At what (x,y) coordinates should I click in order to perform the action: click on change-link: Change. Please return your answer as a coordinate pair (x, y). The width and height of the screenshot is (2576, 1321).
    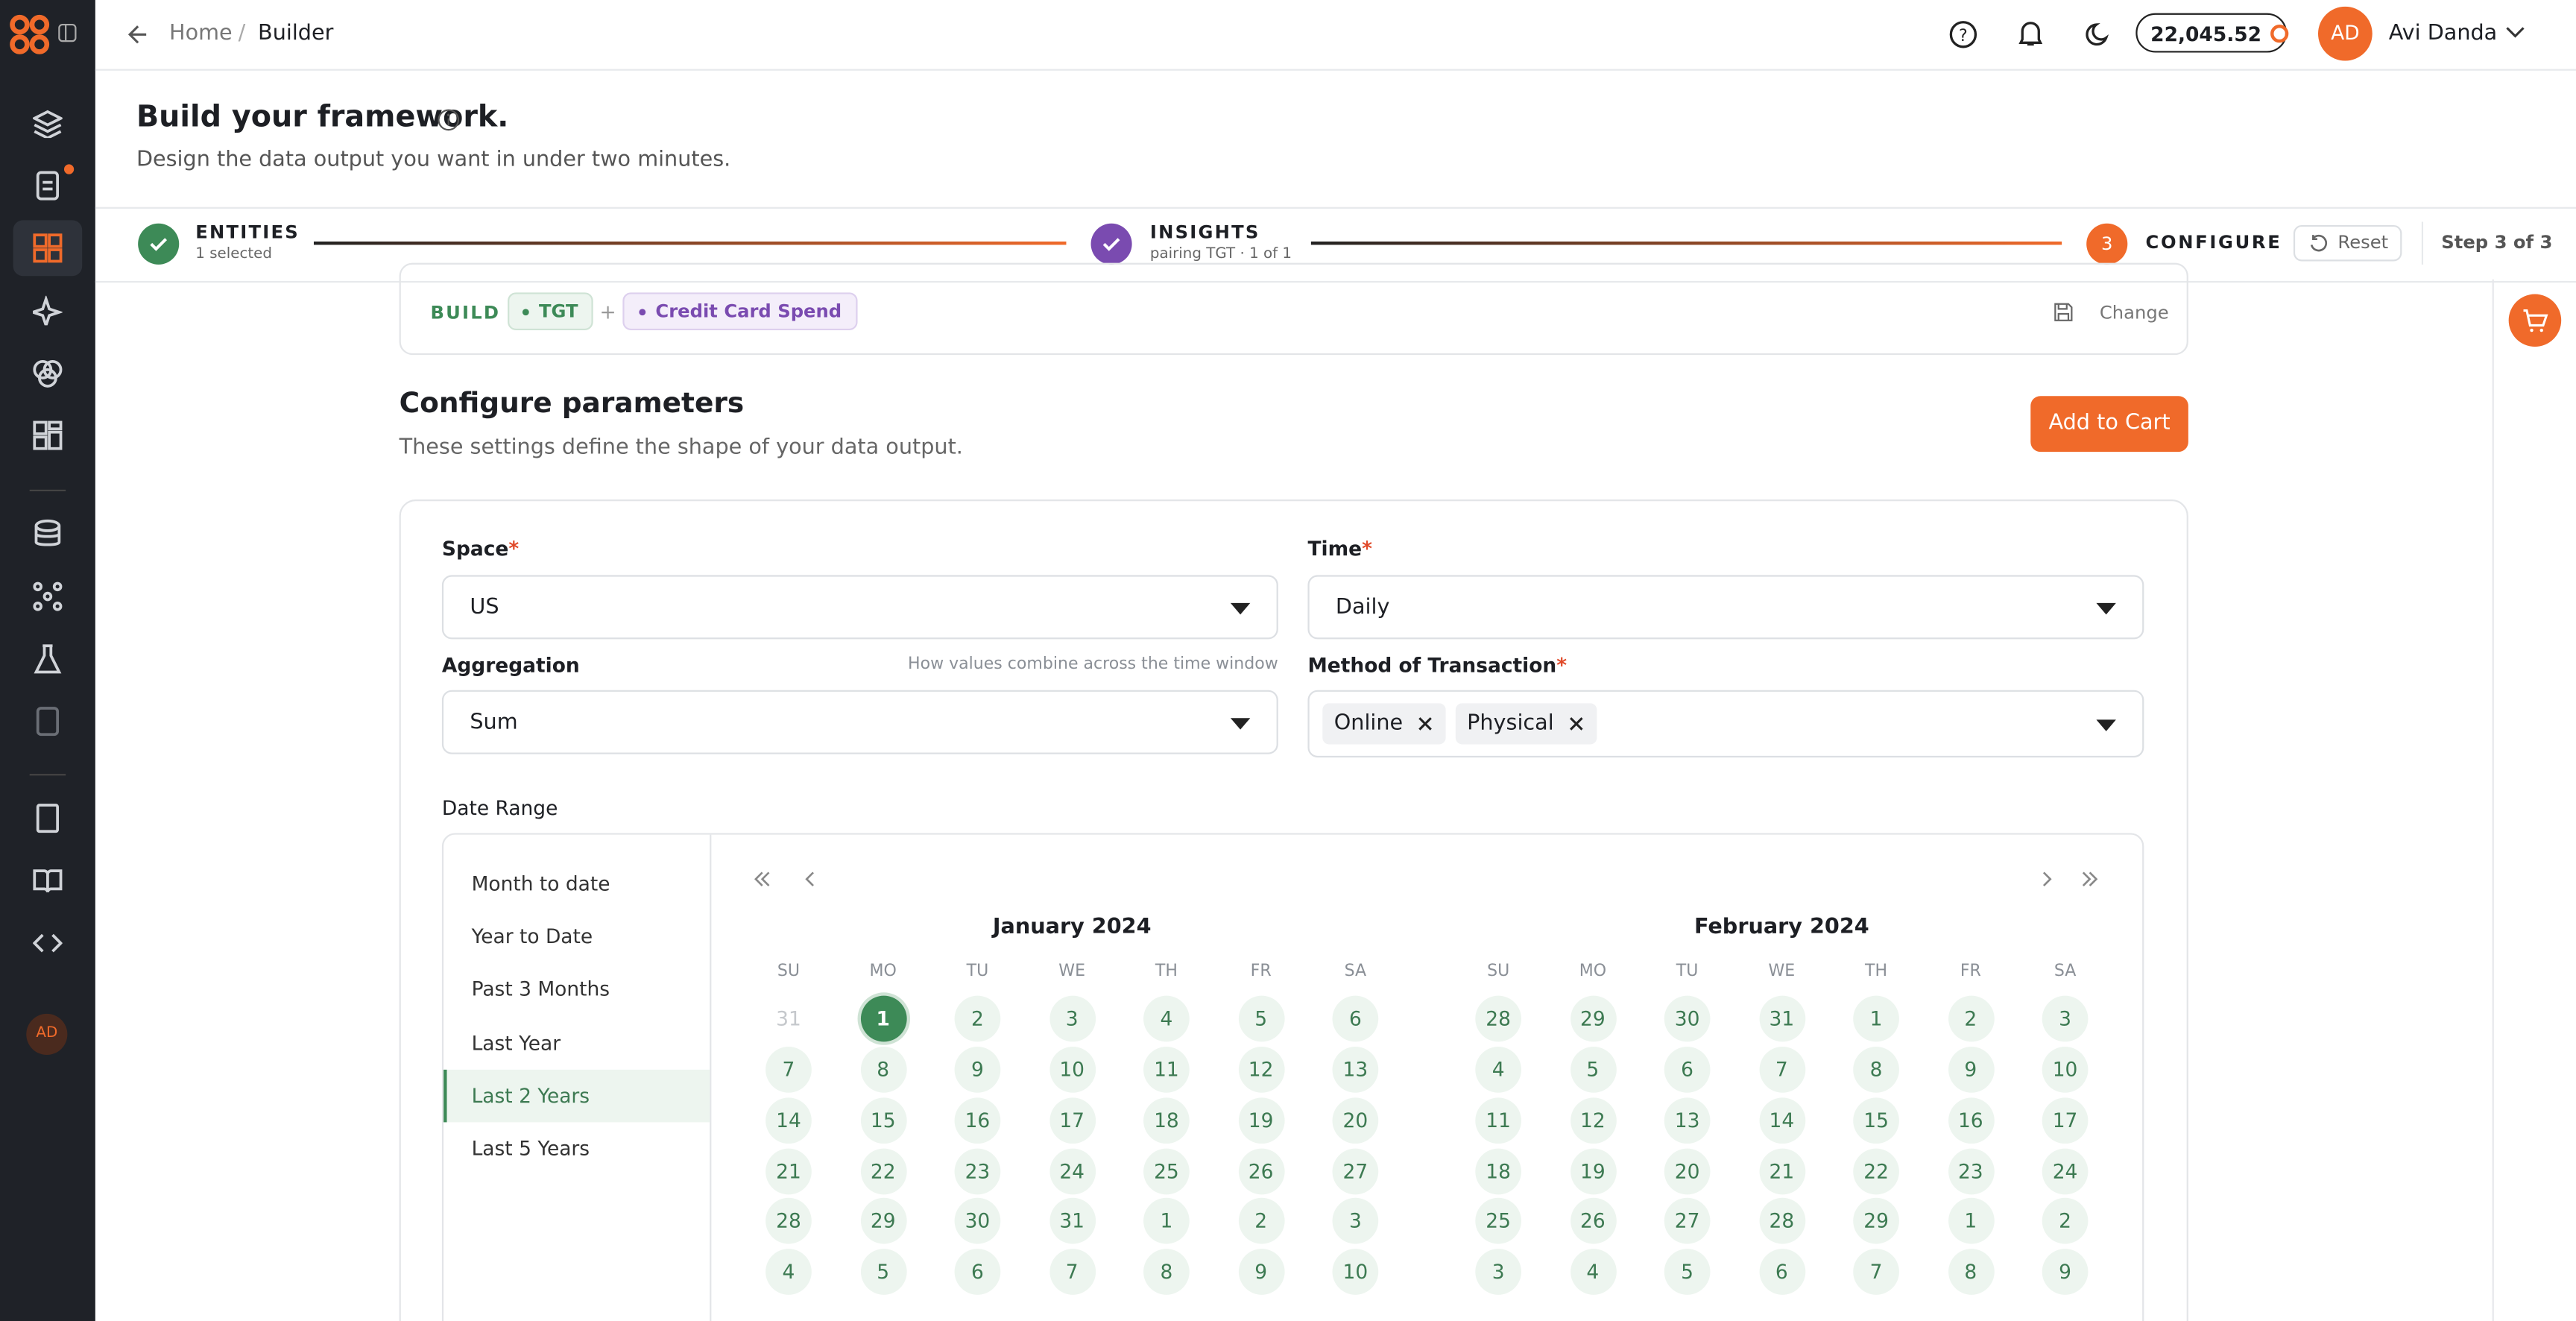
    Looking at the image, I should click on (2134, 313).